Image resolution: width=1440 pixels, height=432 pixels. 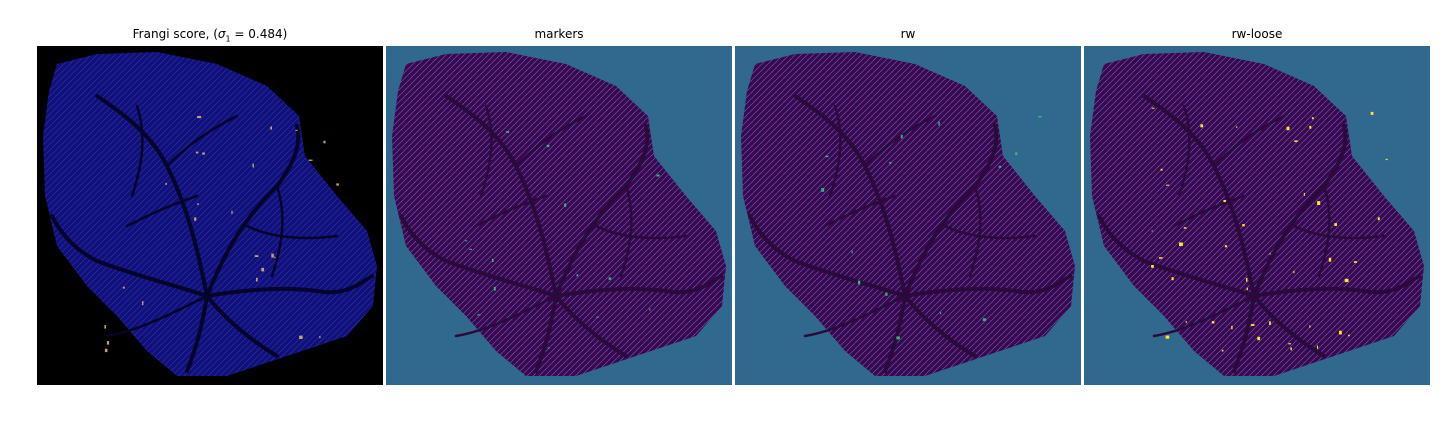 What do you see at coordinates (559, 34) in the screenshot?
I see `panel-title-markers: markers` at bounding box center [559, 34].